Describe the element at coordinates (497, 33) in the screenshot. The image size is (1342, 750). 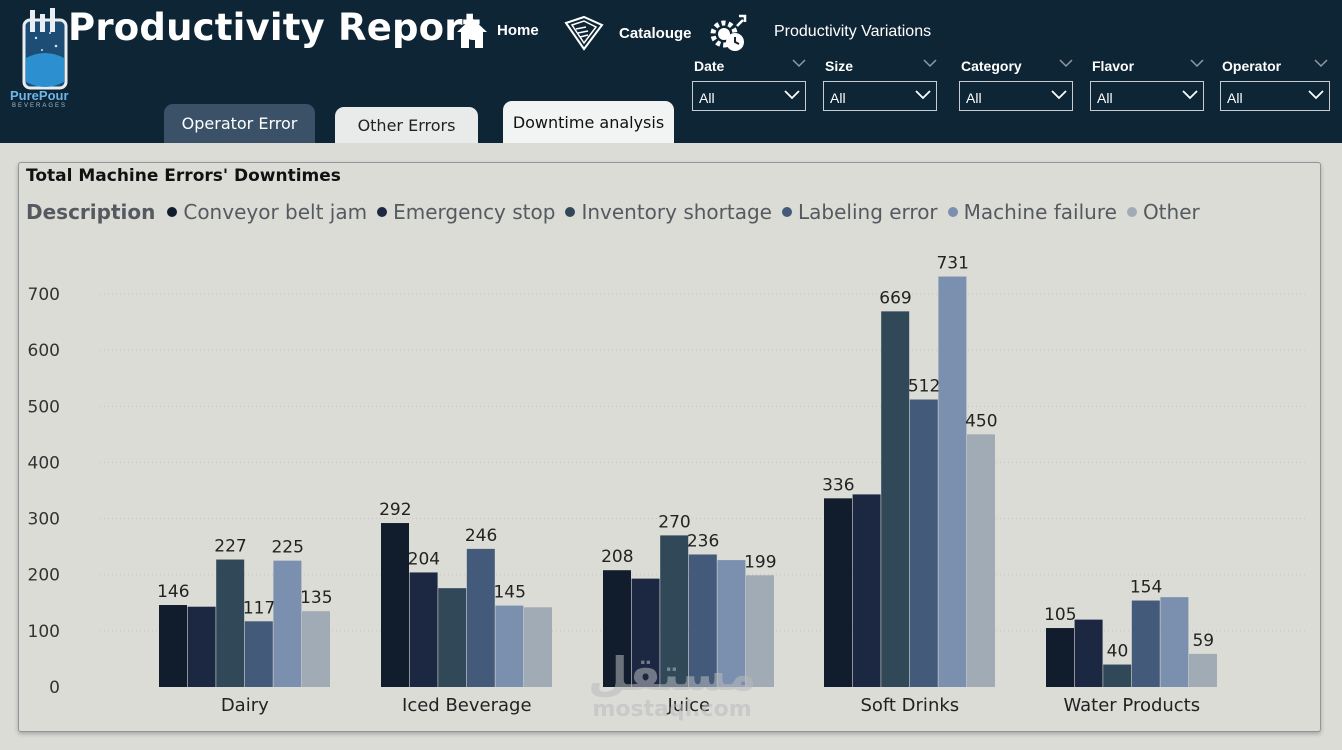
I see `nav-home: Home` at that location.